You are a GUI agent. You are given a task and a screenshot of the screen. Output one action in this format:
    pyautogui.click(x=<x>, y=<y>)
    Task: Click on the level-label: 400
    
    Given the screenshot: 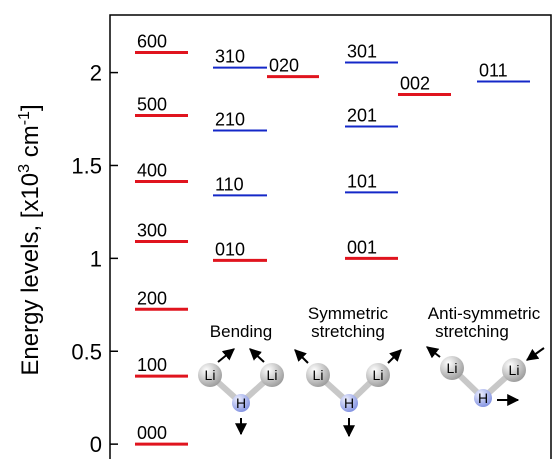 What is the action you would take?
    pyautogui.click(x=152, y=170)
    